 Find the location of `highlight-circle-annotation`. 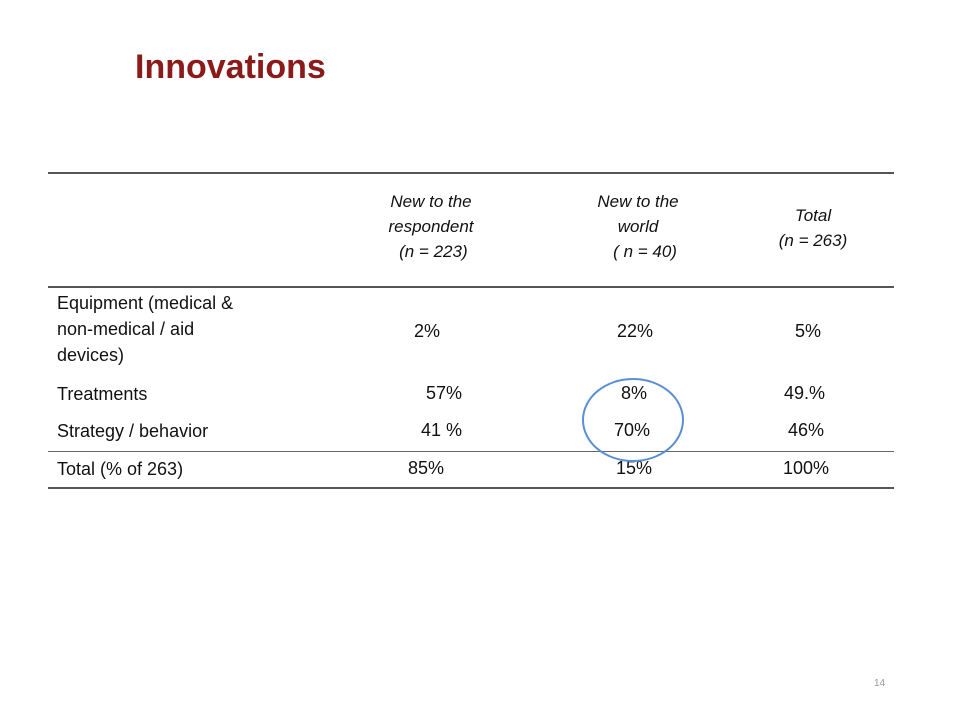

highlight-circle-annotation is located at coordinates (633, 420).